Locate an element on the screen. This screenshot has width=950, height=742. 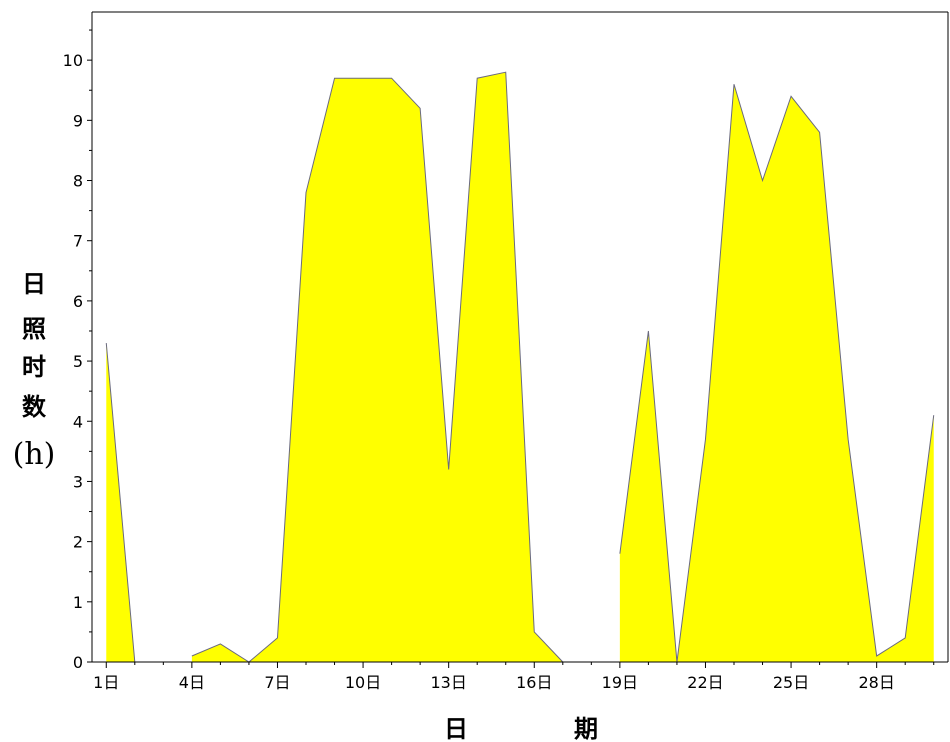
y-tick-label-1: 1 is located at coordinates (78, 602).